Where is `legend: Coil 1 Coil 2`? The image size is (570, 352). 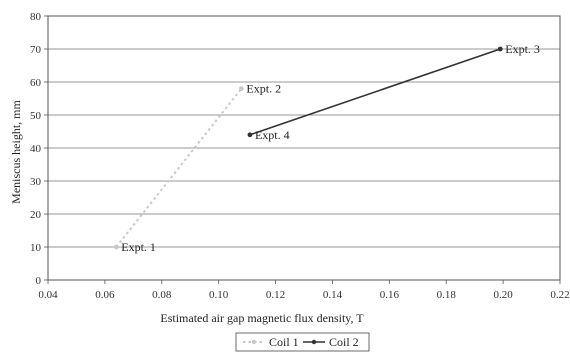 legend: Coil 1 Coil 2 is located at coordinates (302, 342).